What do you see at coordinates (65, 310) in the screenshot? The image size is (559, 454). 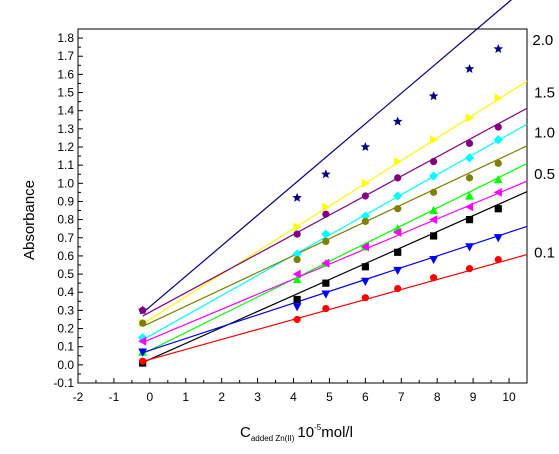 I see `y-tick-label: 0.3` at bounding box center [65, 310].